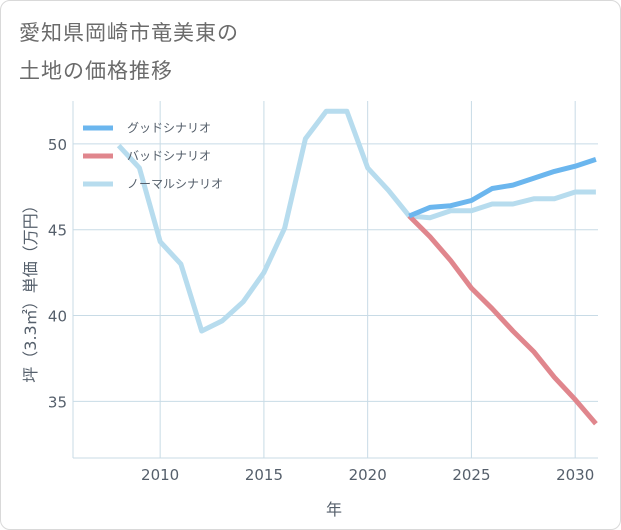 This screenshot has height=530, width=621. Describe the element at coordinates (57, 231) in the screenshot. I see `y-tick-label: 45` at that location.